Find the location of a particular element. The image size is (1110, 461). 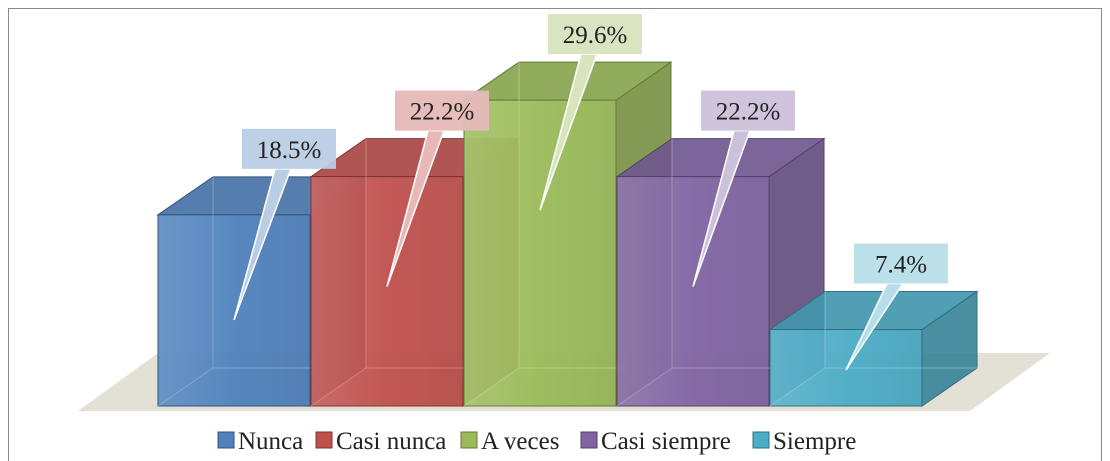

legend-item-a-veces: A veces is located at coordinates (509, 441).